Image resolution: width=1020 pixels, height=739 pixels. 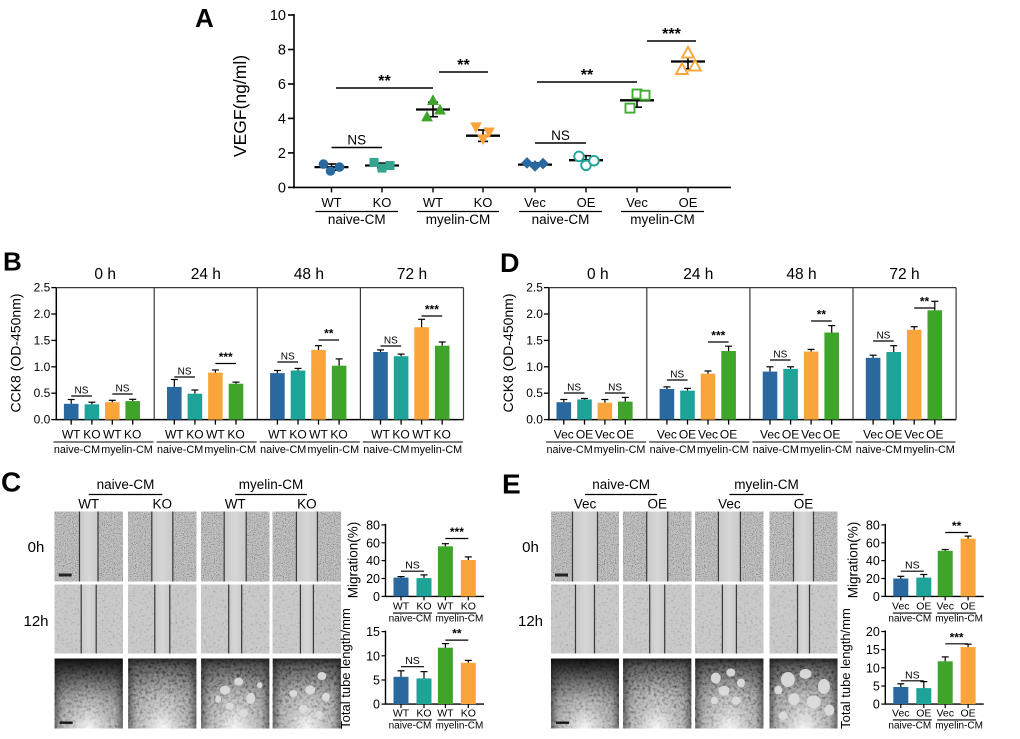 I want to click on svg-text: 48 h, so click(x=309, y=274).